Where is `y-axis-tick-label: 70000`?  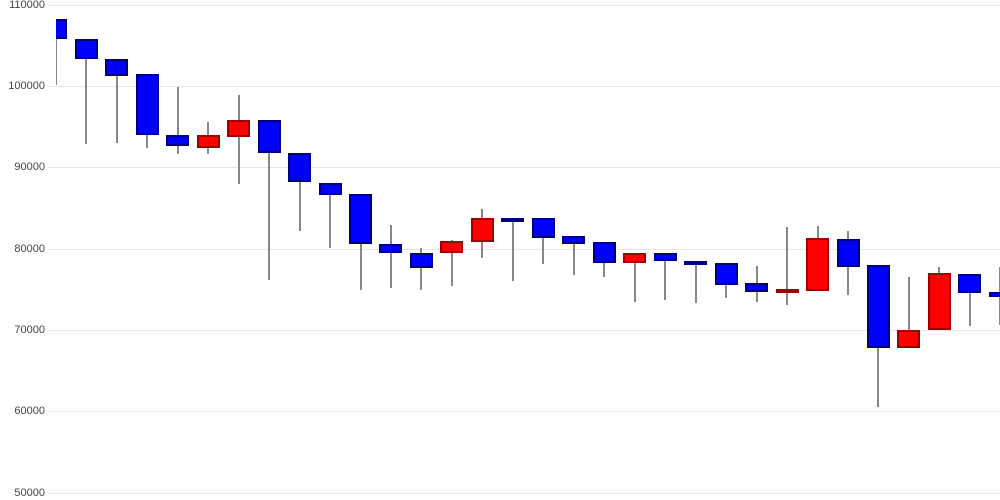 y-axis-tick-label: 70000 is located at coordinates (29, 330).